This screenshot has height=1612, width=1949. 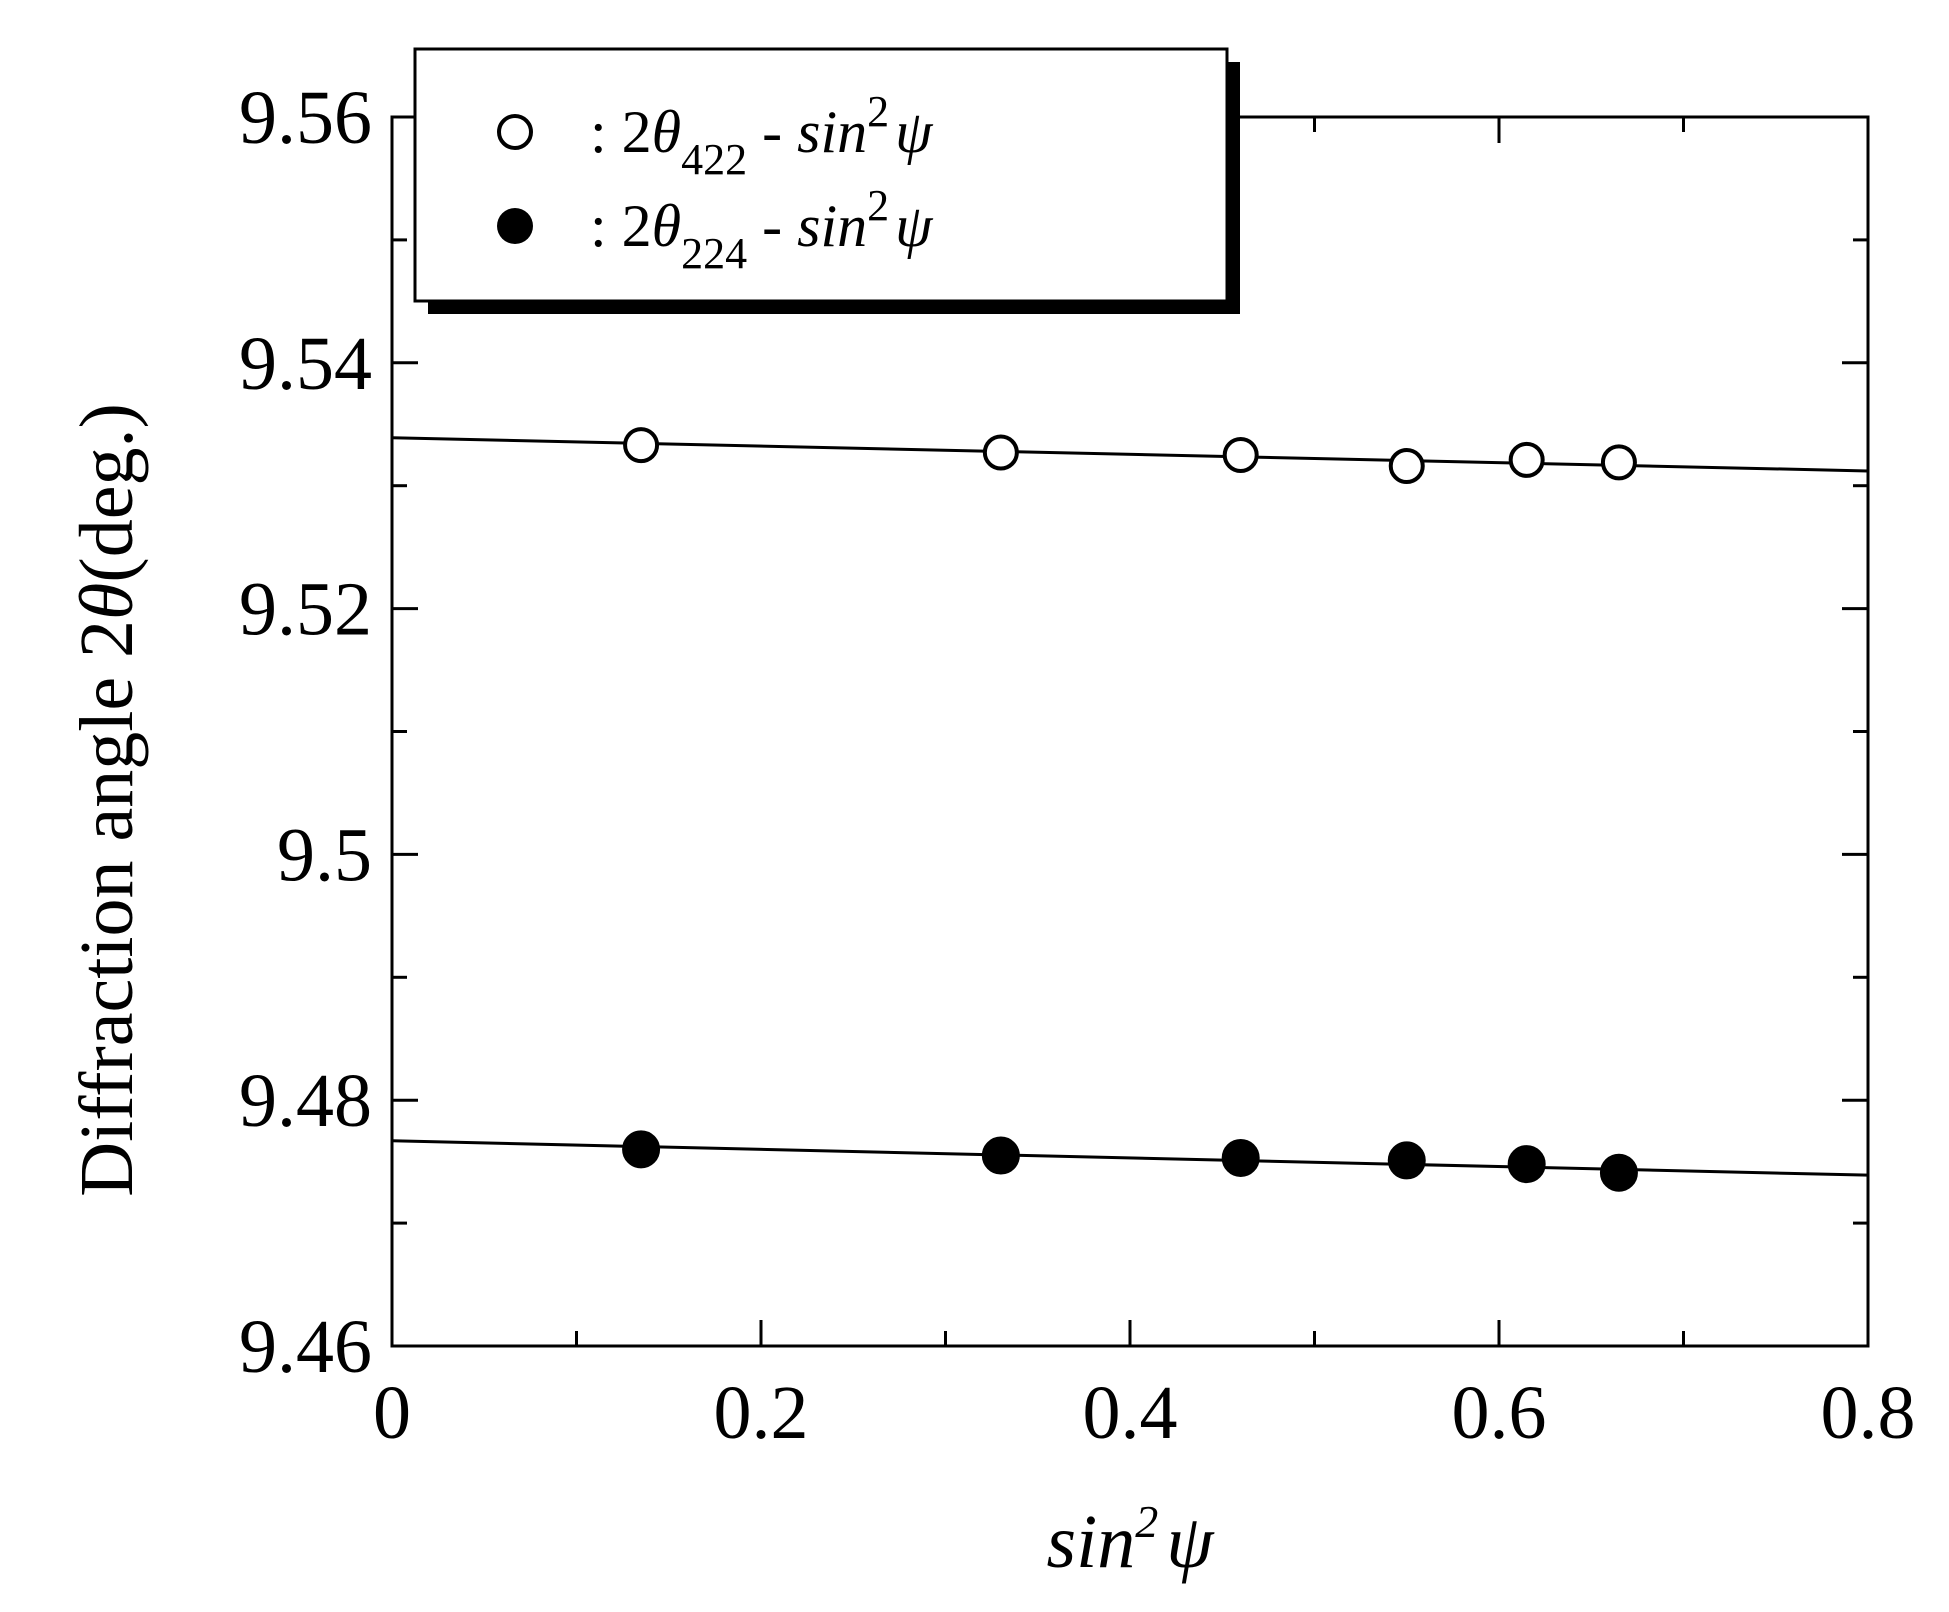 What do you see at coordinates (1146, 1521) in the screenshot?
I see `x-axis-title-sup: 2` at bounding box center [1146, 1521].